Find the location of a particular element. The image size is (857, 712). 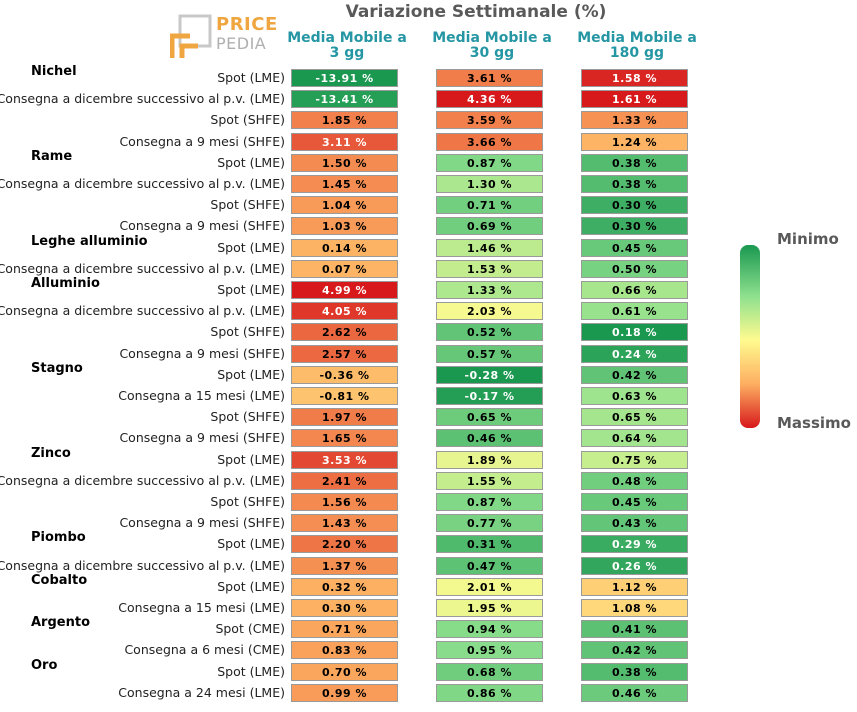

heatmap-cell: 0.99 % is located at coordinates (344, 692).